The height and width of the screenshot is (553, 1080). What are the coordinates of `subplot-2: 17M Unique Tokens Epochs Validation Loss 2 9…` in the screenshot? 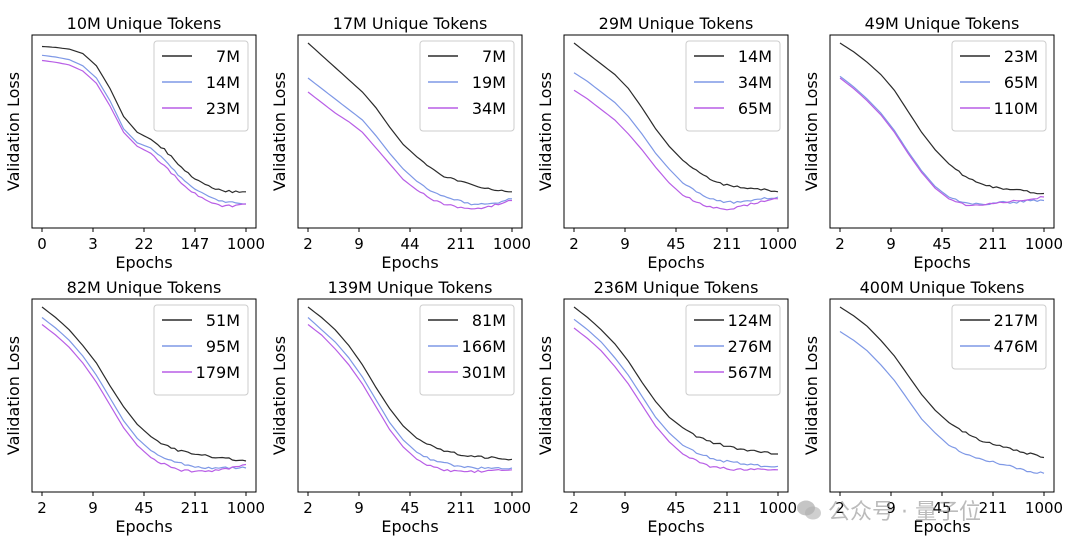 It's located at (400, 143).